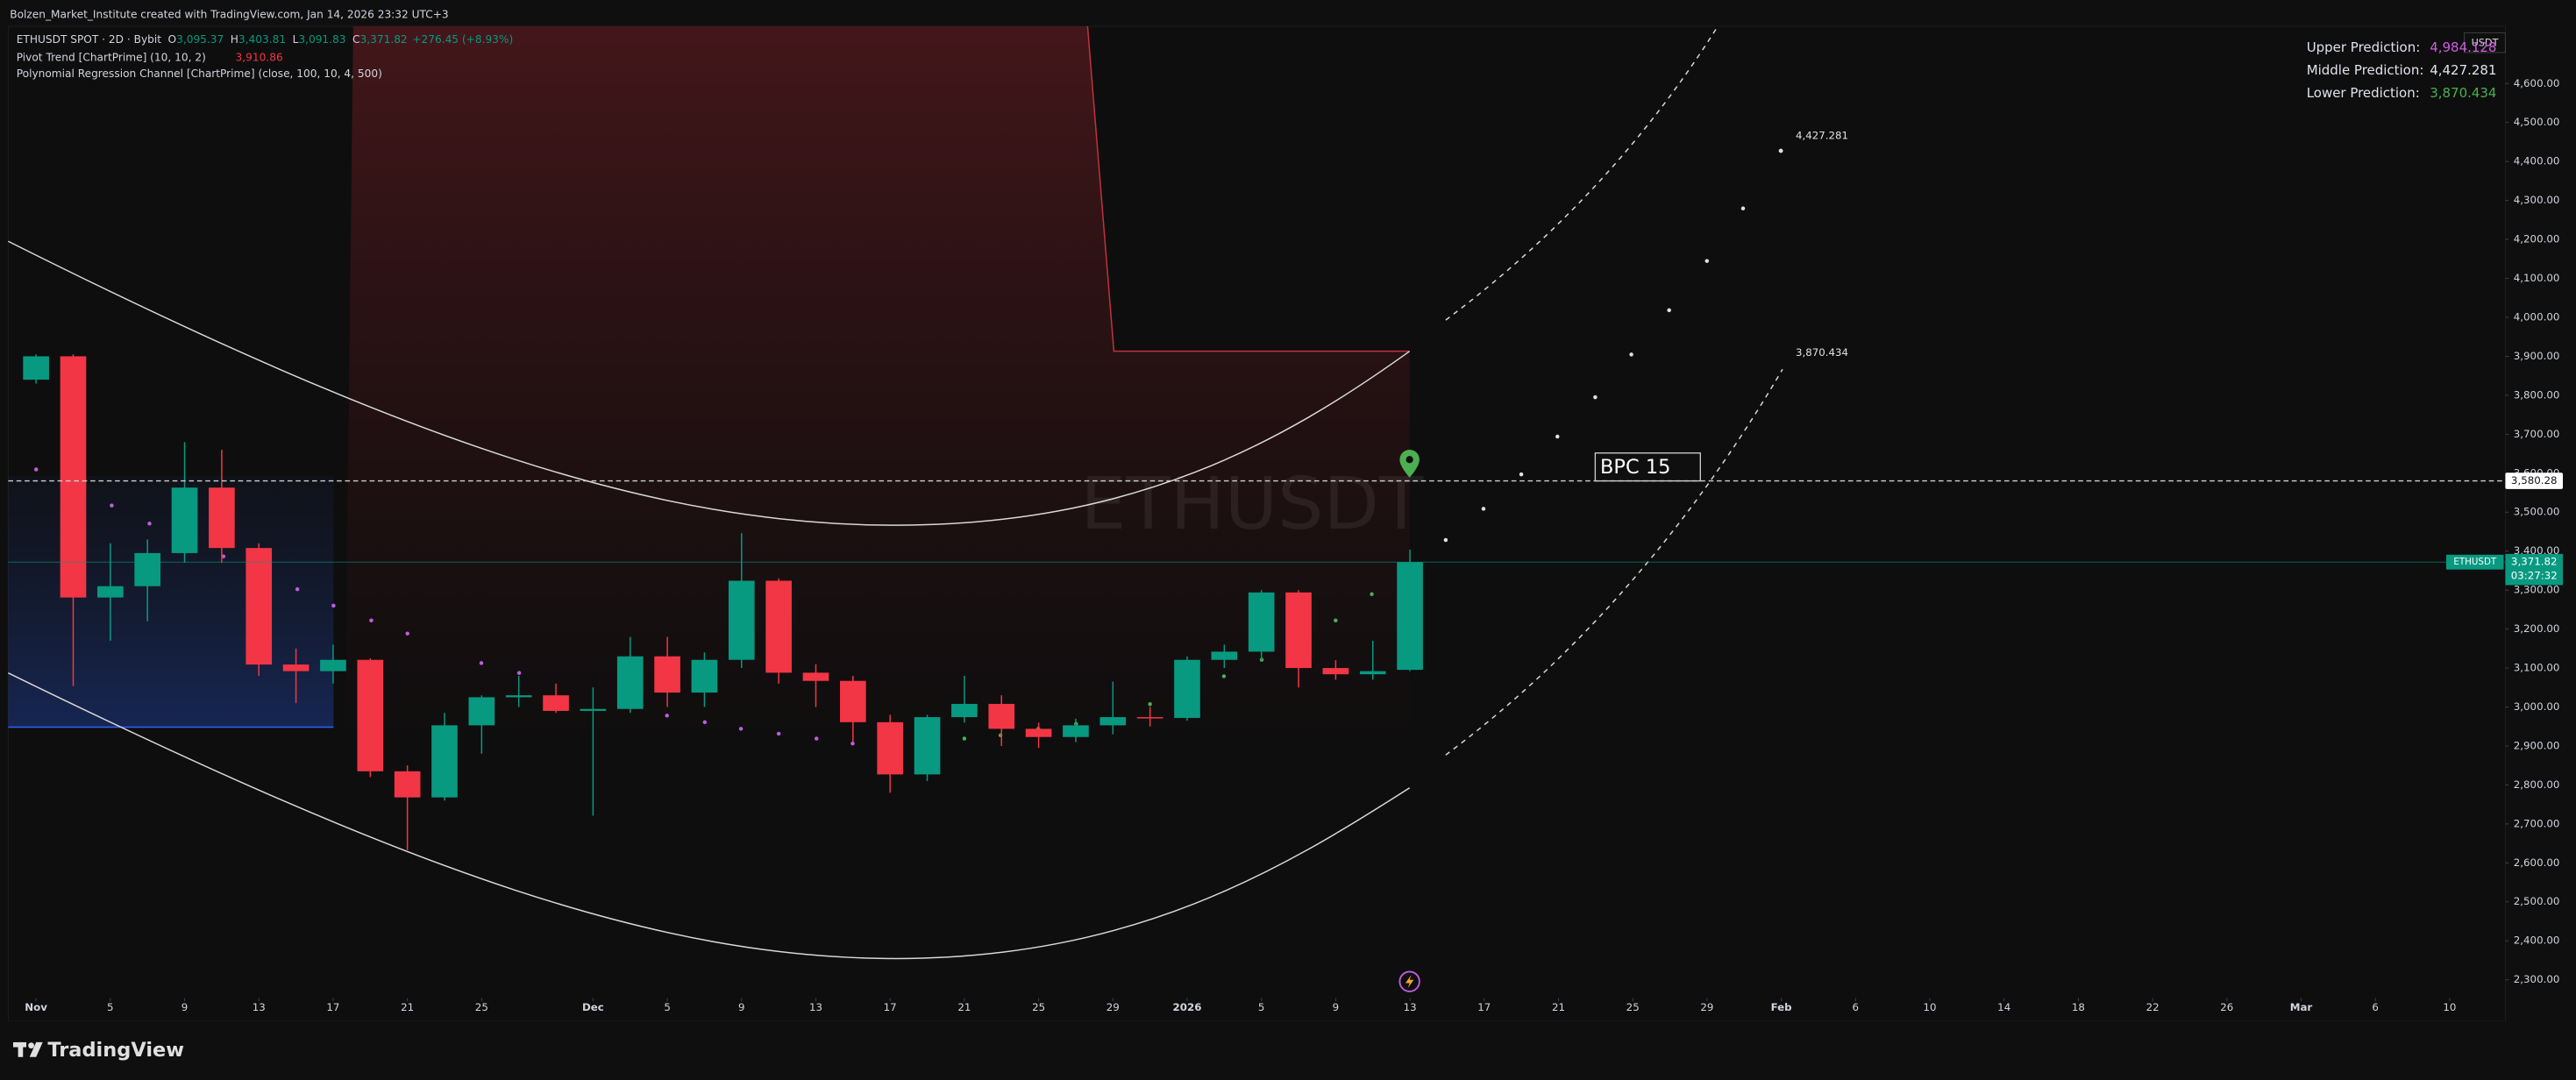 This screenshot has height=1080, width=2576. Describe the element at coordinates (1635, 467) in the screenshot. I see `annotation: BPC 15` at that location.